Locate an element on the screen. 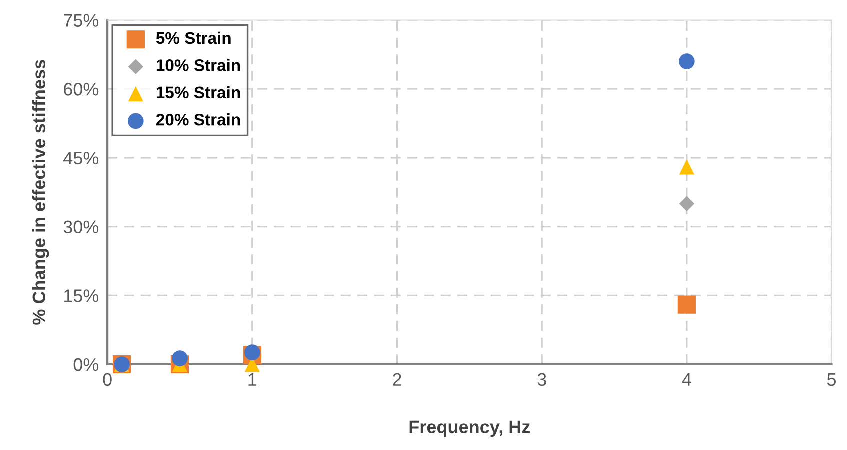 This screenshot has width=847, height=450. x-tick-label: 0 is located at coordinates (107, 379).